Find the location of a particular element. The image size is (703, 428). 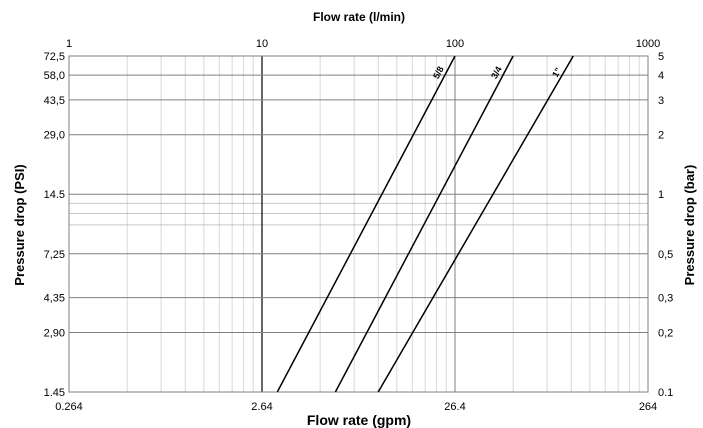

x-bottom-axis-title: Flow rate (gpm) is located at coordinates (359, 420).